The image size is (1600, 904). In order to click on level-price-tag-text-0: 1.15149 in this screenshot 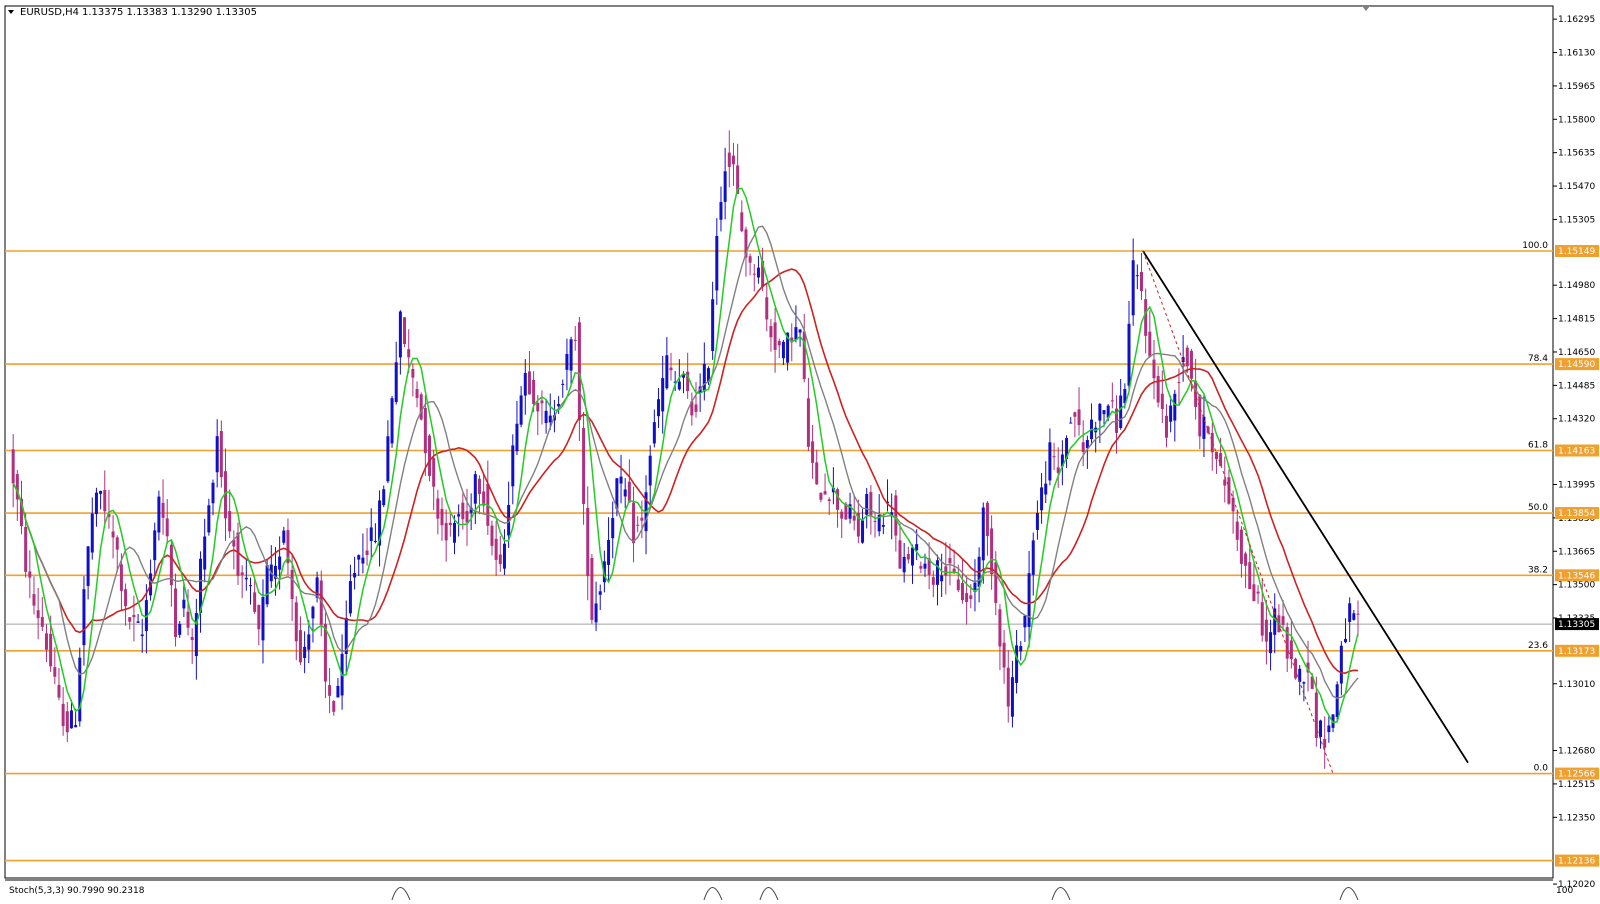, I will do `click(1576, 252)`.